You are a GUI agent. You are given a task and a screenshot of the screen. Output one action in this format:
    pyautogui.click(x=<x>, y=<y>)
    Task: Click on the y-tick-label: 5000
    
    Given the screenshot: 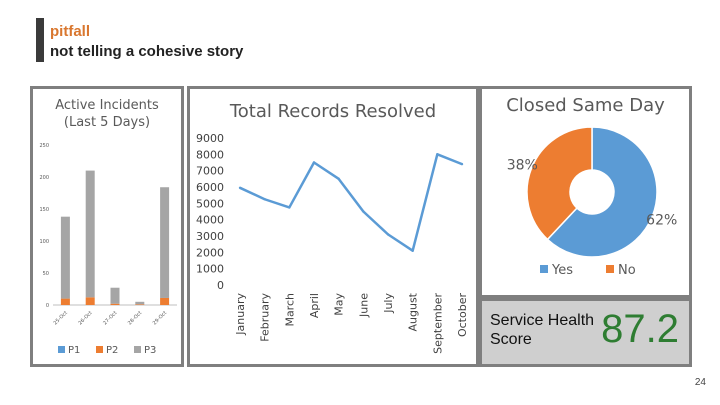 What is the action you would take?
    pyautogui.click(x=210, y=203)
    